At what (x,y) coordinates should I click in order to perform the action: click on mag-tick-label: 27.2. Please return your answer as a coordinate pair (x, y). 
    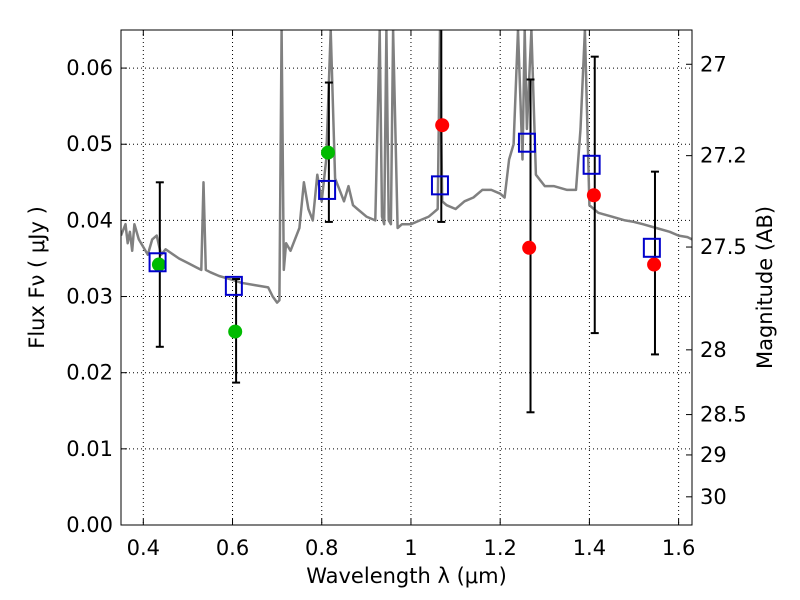
    Looking at the image, I should click on (723, 156).